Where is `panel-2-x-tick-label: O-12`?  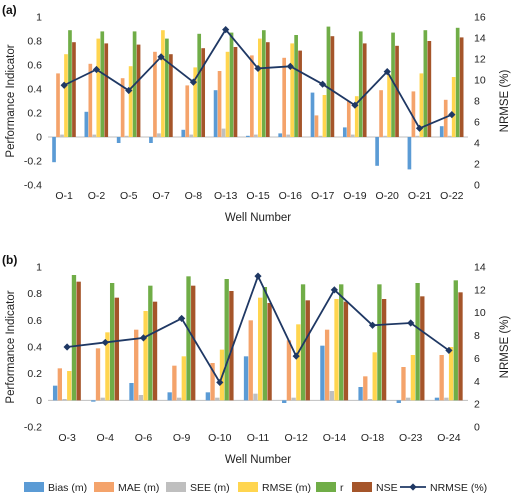 panel-2-x-tick-label: O-12 is located at coordinates (297, 438).